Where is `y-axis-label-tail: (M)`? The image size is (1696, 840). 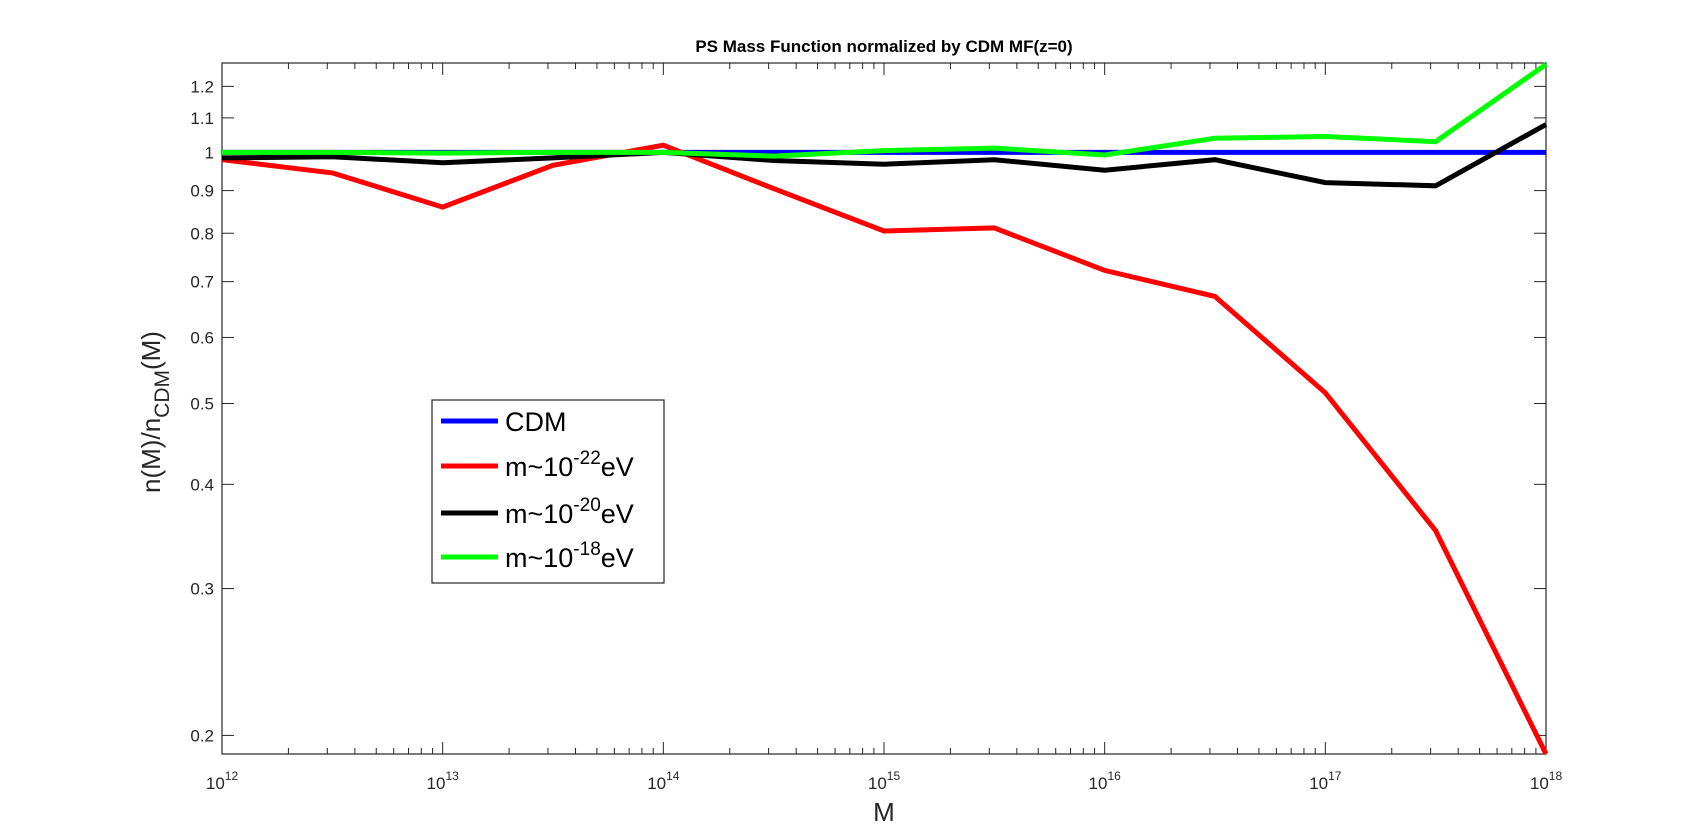 y-axis-label-tail: (M) is located at coordinates (151, 350).